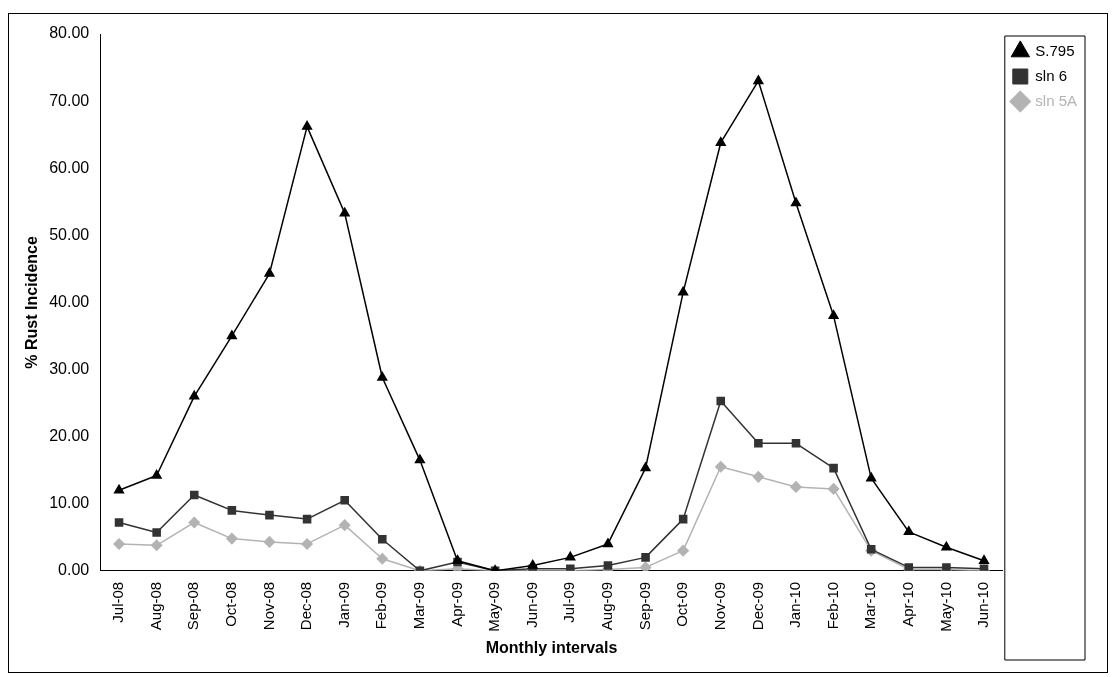  Describe the element at coordinates (155, 606) in the screenshot. I see `x-tick-label: Aug-08` at that location.